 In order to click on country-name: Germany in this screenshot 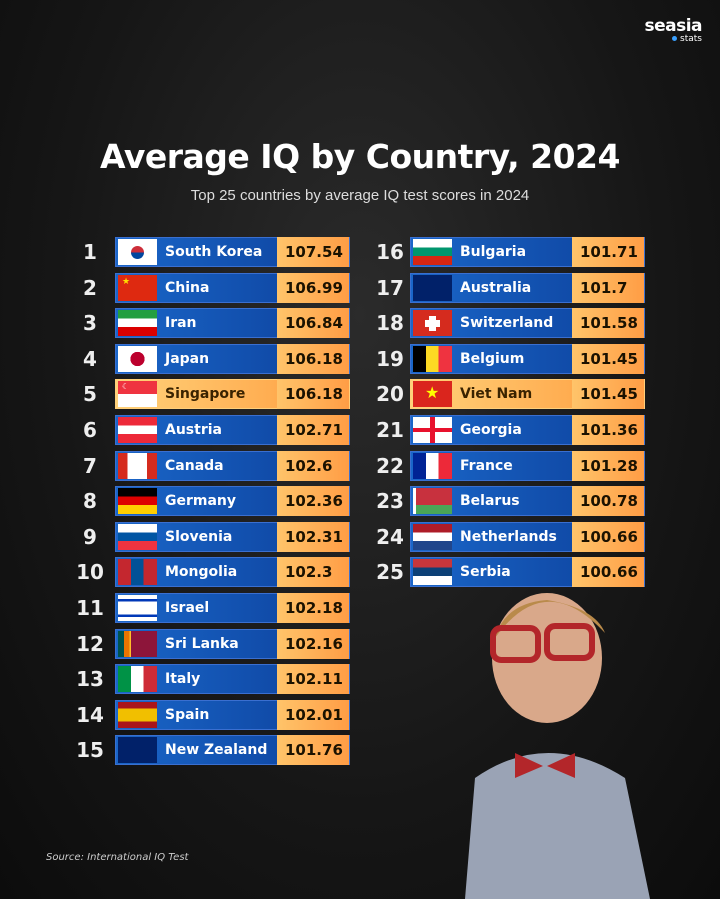, I will do `click(201, 501)`.